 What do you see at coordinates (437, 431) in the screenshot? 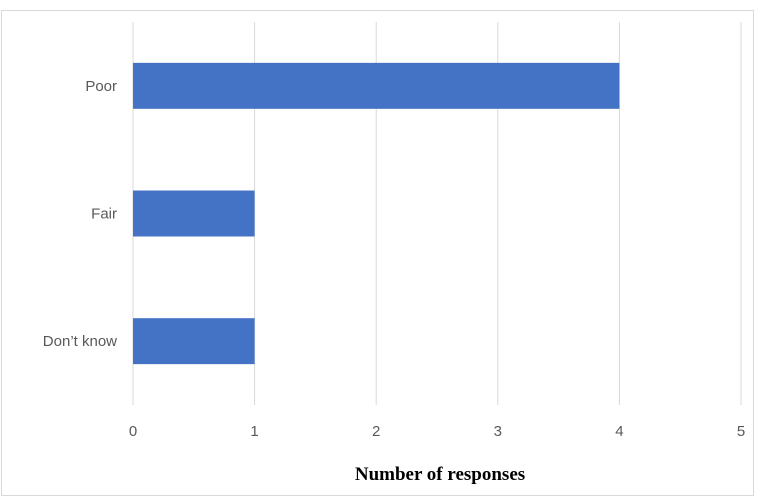
I see `x-tick-labels: 0 1 2 3 4 5` at bounding box center [437, 431].